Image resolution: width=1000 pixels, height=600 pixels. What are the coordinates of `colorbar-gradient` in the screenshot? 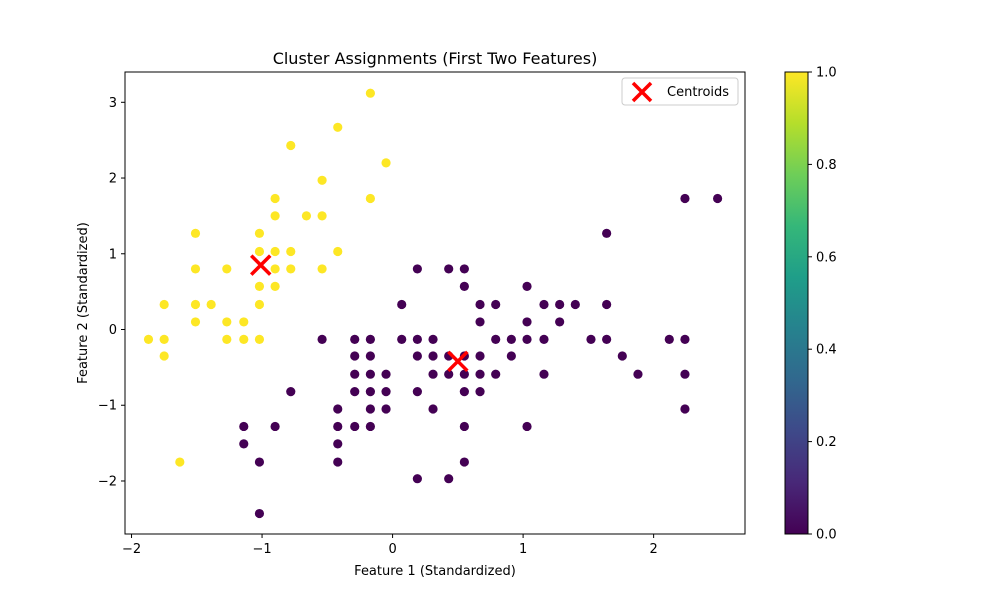 It's located at (796, 303).